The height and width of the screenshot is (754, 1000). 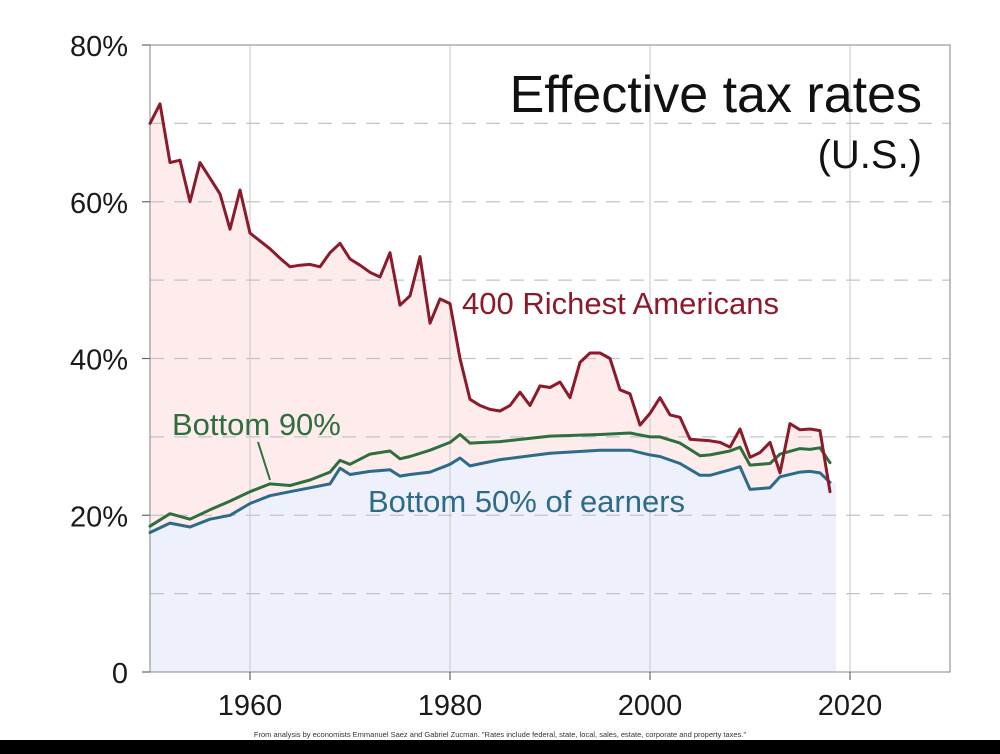 I want to click on y-tick-label: 0, so click(x=120, y=674).